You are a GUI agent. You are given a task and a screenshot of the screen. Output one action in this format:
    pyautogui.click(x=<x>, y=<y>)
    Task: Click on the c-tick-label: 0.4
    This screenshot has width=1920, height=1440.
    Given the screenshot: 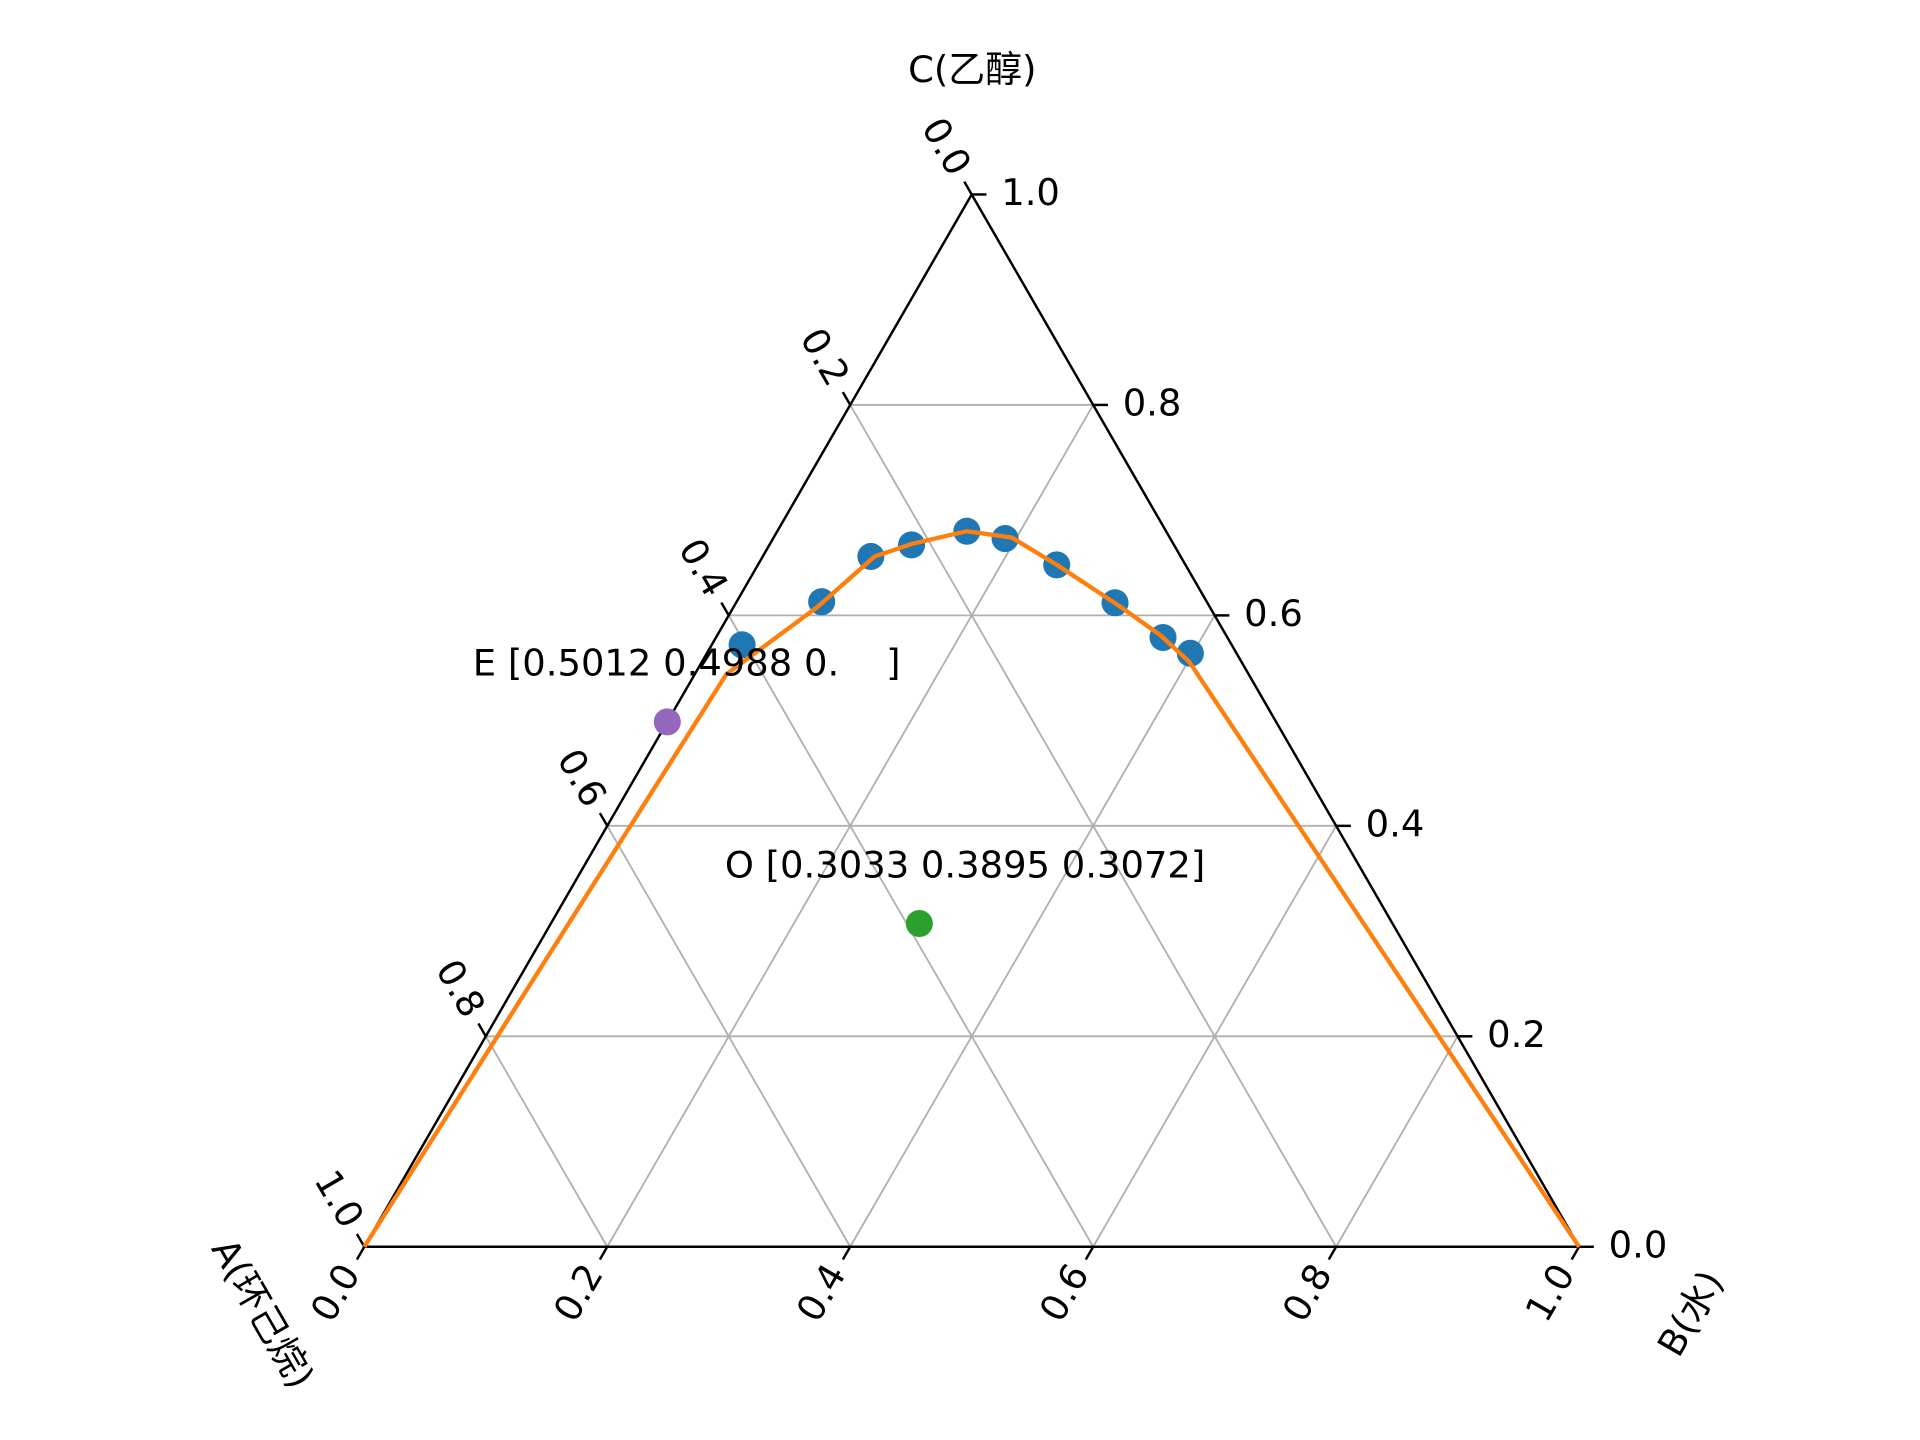 What is the action you would take?
    pyautogui.click(x=1395, y=823)
    